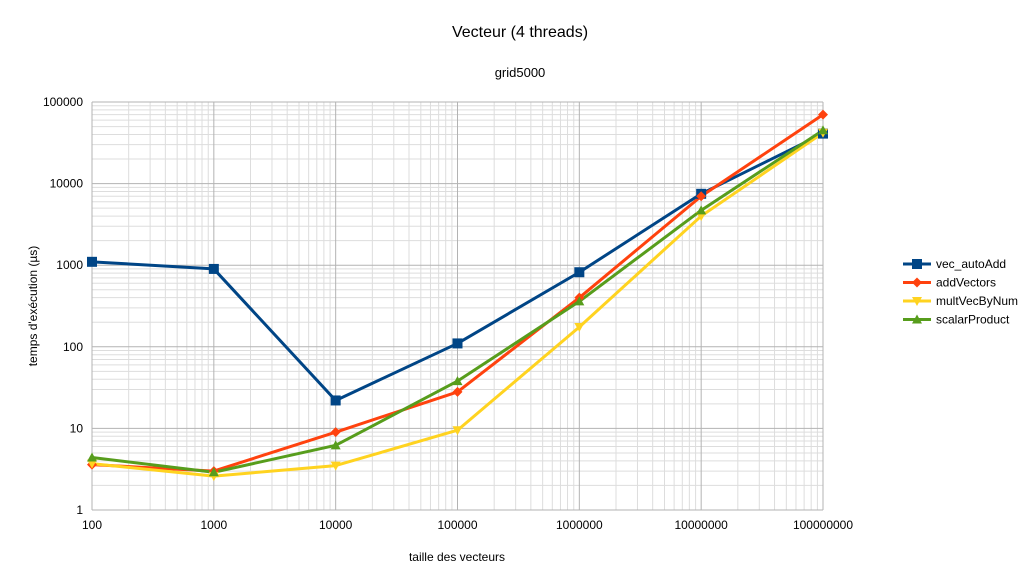  I want to click on legend-label-scalarProduct: scalarProduct, so click(973, 320).